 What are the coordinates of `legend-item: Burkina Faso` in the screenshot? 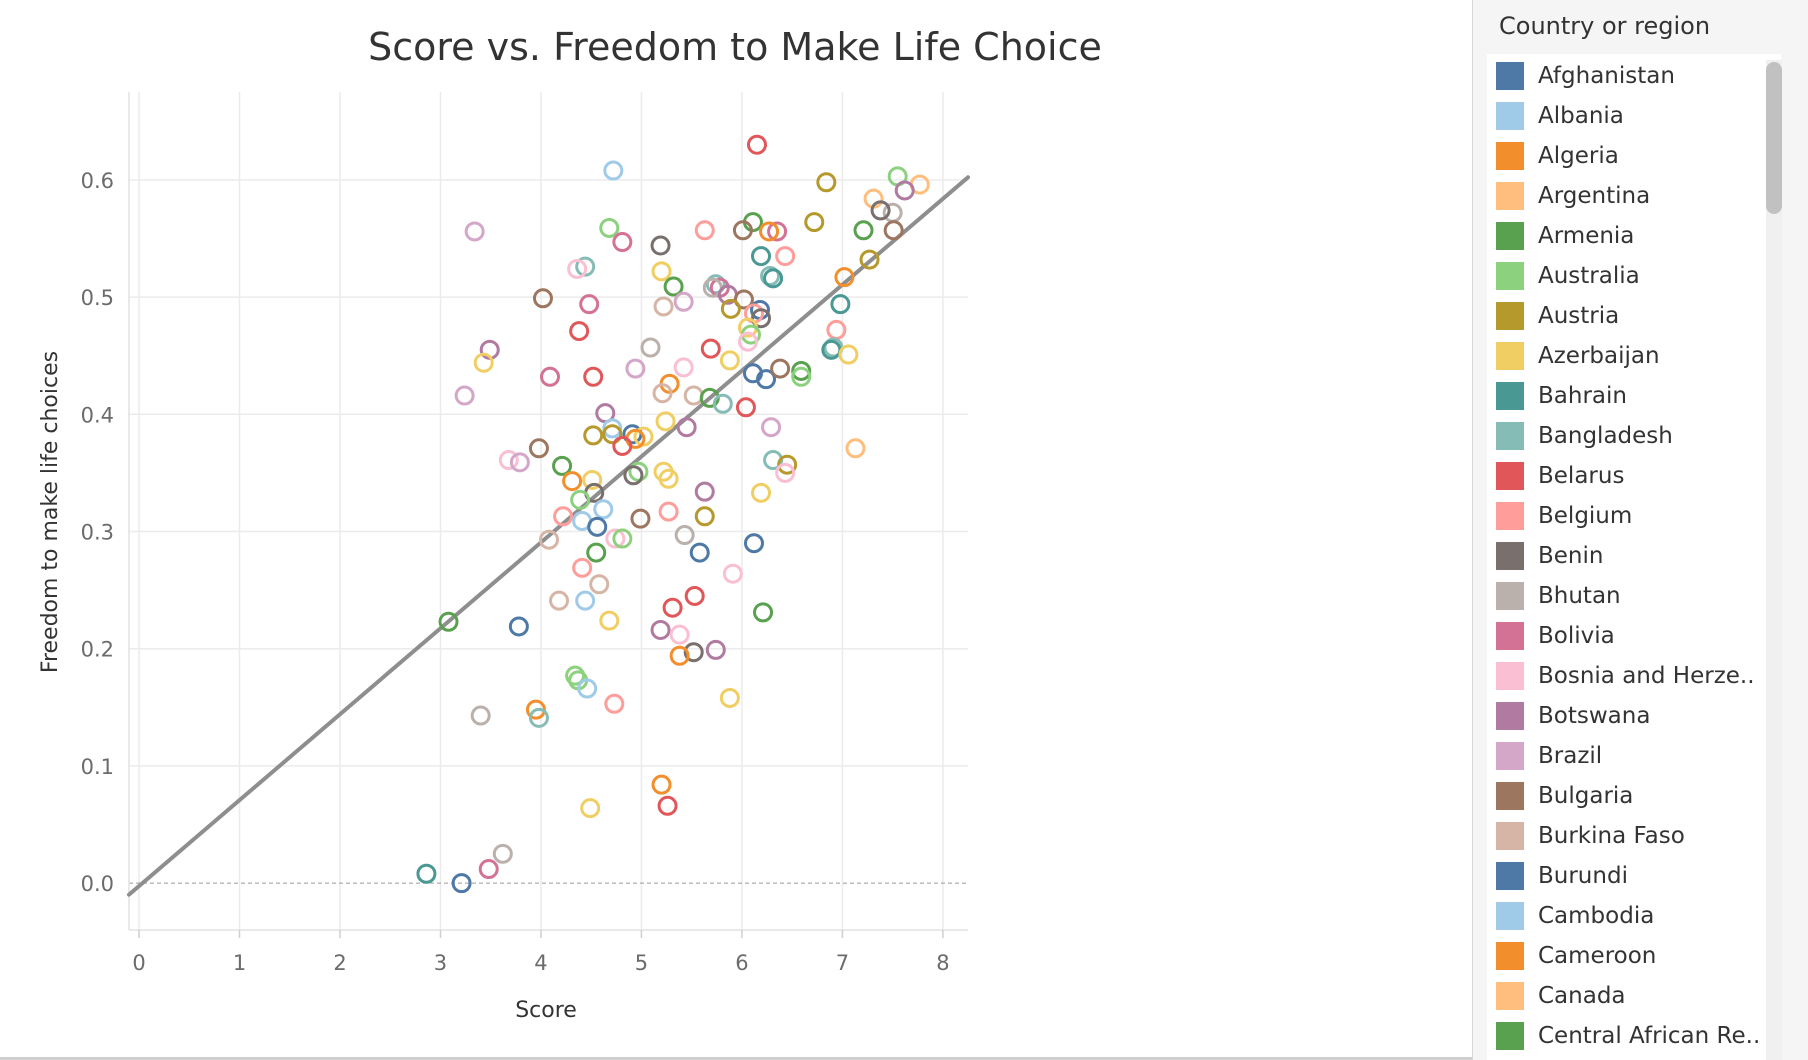 It's located at (1632, 836).